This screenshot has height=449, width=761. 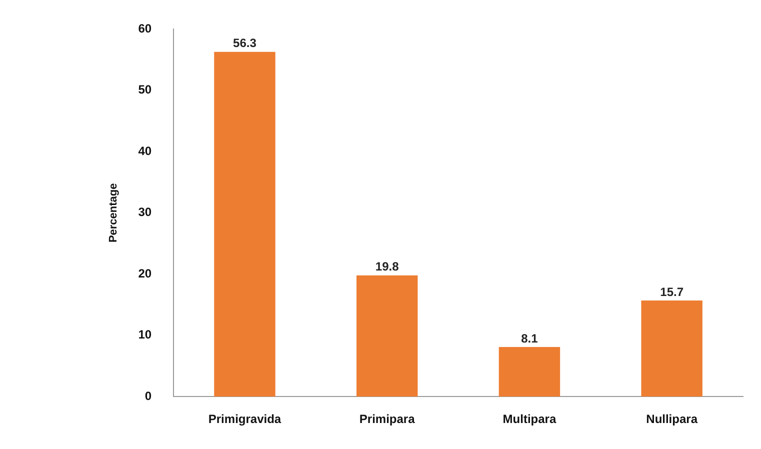 I want to click on y-tick-label: 10, so click(x=145, y=335).